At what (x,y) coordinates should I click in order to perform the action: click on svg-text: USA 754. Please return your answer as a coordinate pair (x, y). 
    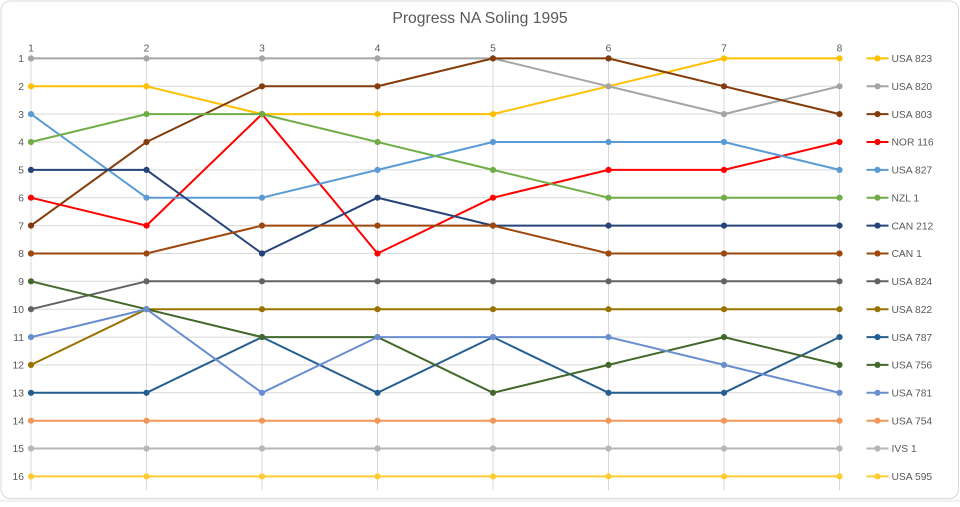
    Looking at the image, I should click on (912, 421).